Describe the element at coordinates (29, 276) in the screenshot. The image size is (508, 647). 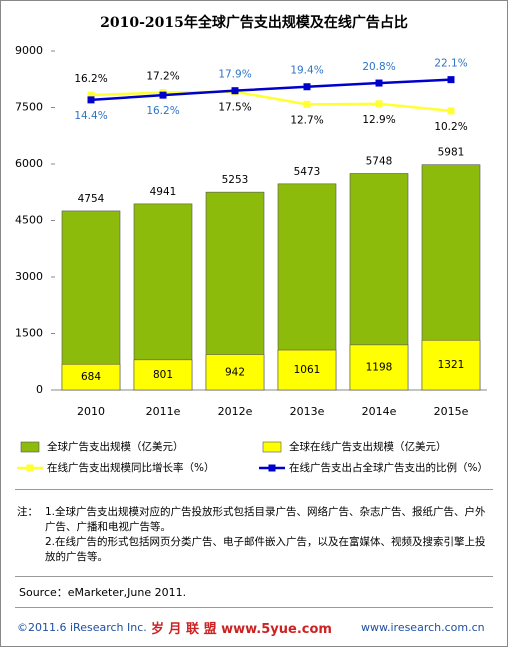
I see `y-tick-label: 3000` at that location.